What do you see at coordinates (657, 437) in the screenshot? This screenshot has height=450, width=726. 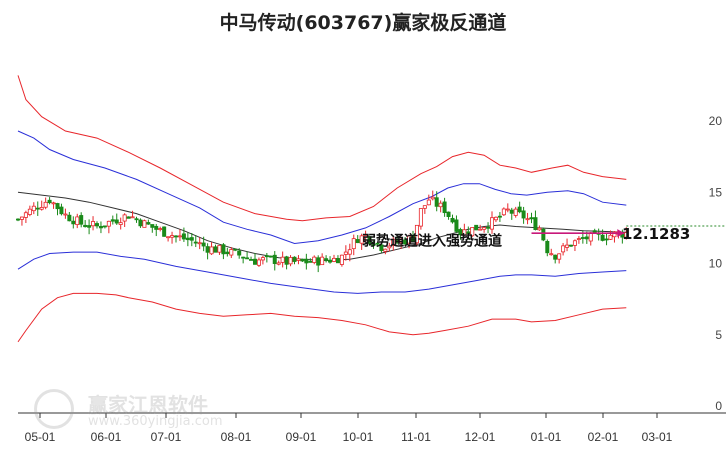 I see `x-tick-label: 03-01` at bounding box center [657, 437].